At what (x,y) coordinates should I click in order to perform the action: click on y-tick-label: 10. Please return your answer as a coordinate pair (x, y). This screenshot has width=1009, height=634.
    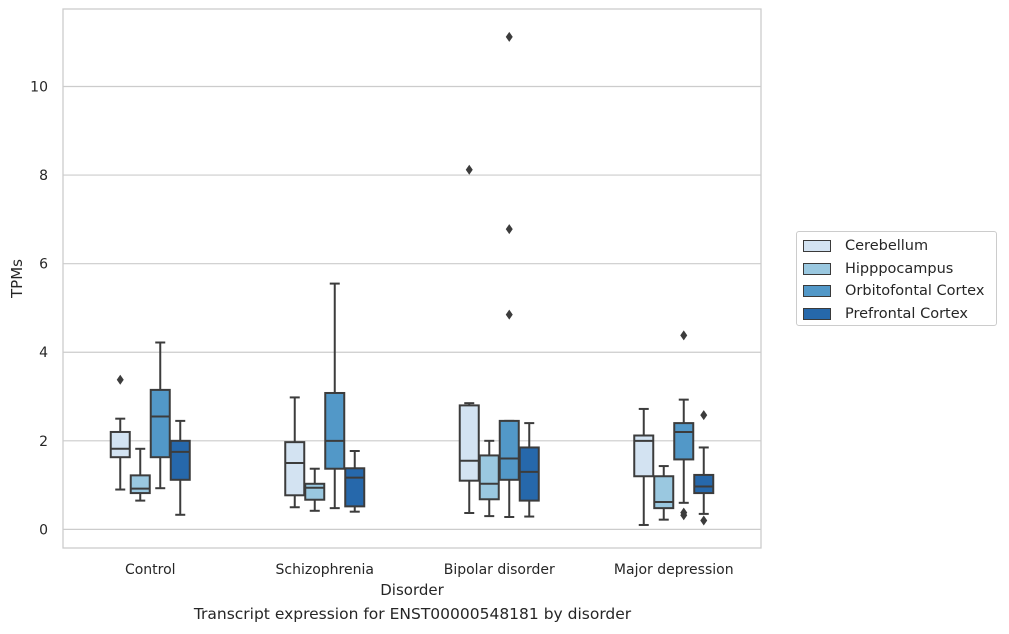
    Looking at the image, I should click on (39, 88).